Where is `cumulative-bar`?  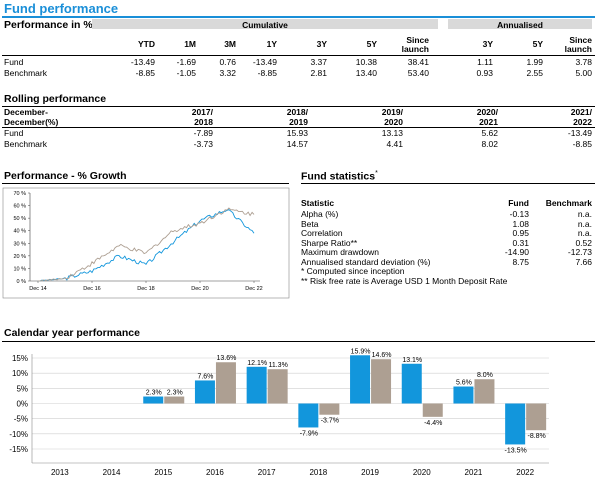 cumulative-bar is located at coordinates (265, 24).